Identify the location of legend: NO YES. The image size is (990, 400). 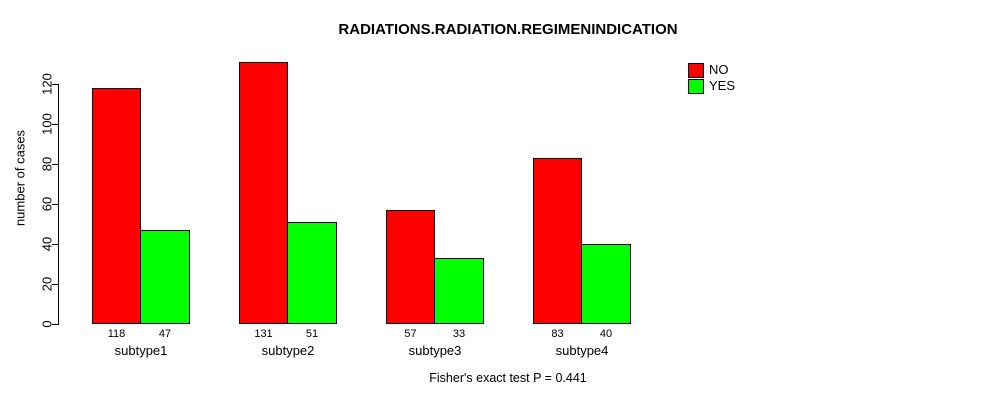
(711, 78).